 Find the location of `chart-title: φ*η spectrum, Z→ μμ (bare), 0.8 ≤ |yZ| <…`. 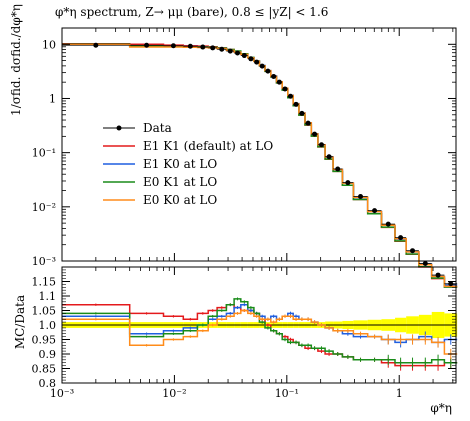

chart-title: φ*η spectrum, Z→ μμ (bare), 0.8 ≤ |yZ| <… is located at coordinates (191, 12).